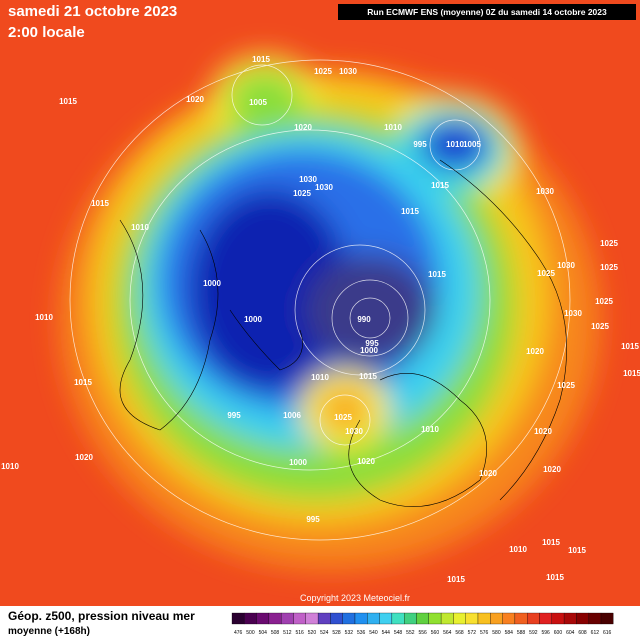  What do you see at coordinates (607, 633) in the screenshot?
I see `colorbar-label: 616` at bounding box center [607, 633].